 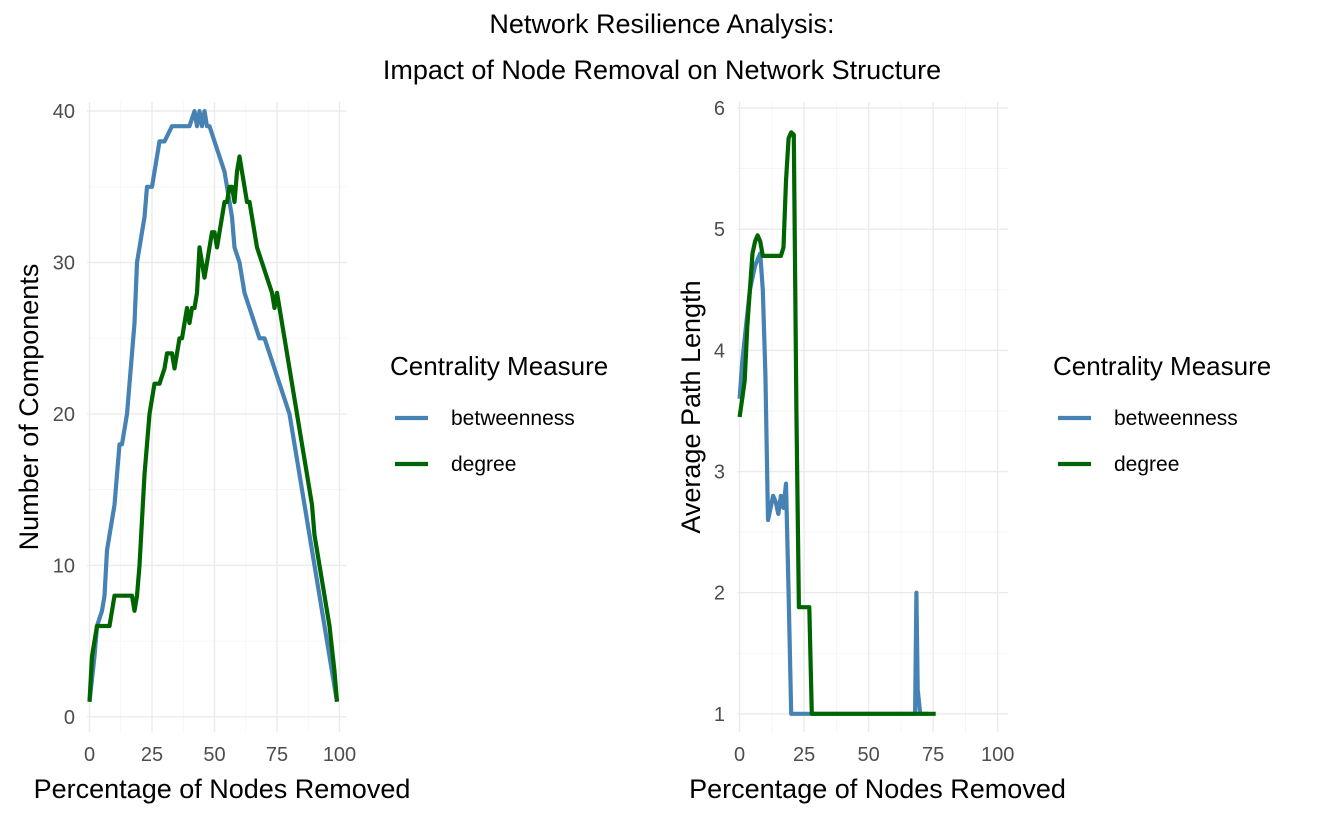 I want to click on y-tick-label: 5, so click(x=719, y=230).